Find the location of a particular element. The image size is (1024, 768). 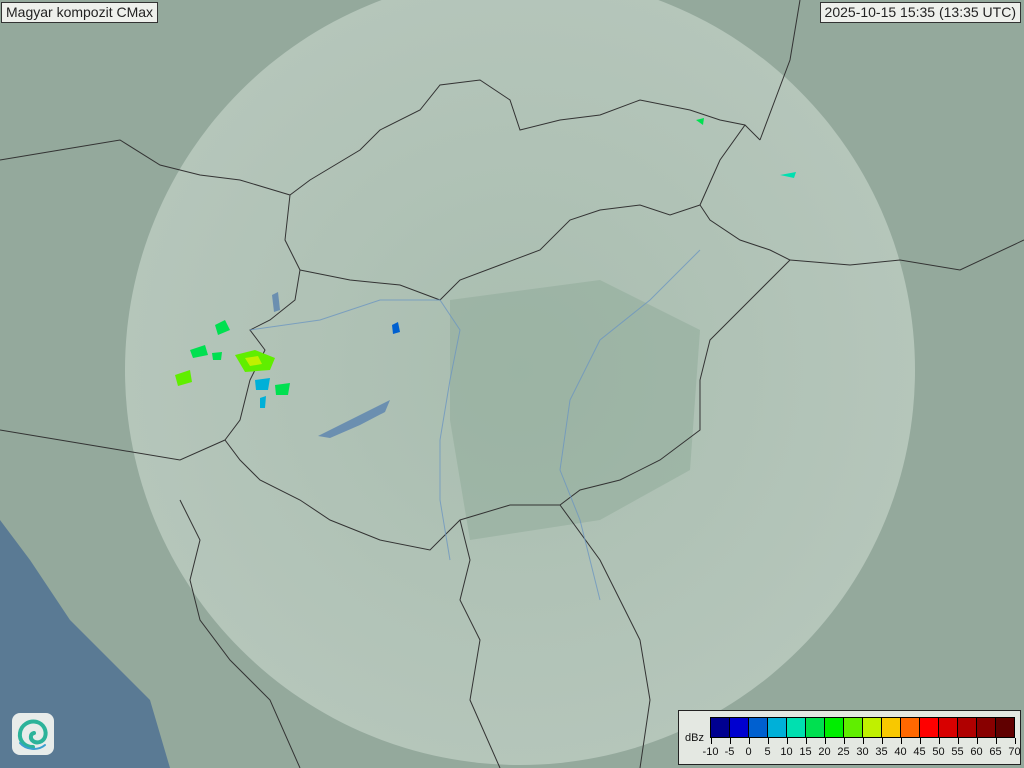

legend-tick-label: 55 is located at coordinates (957, 752).